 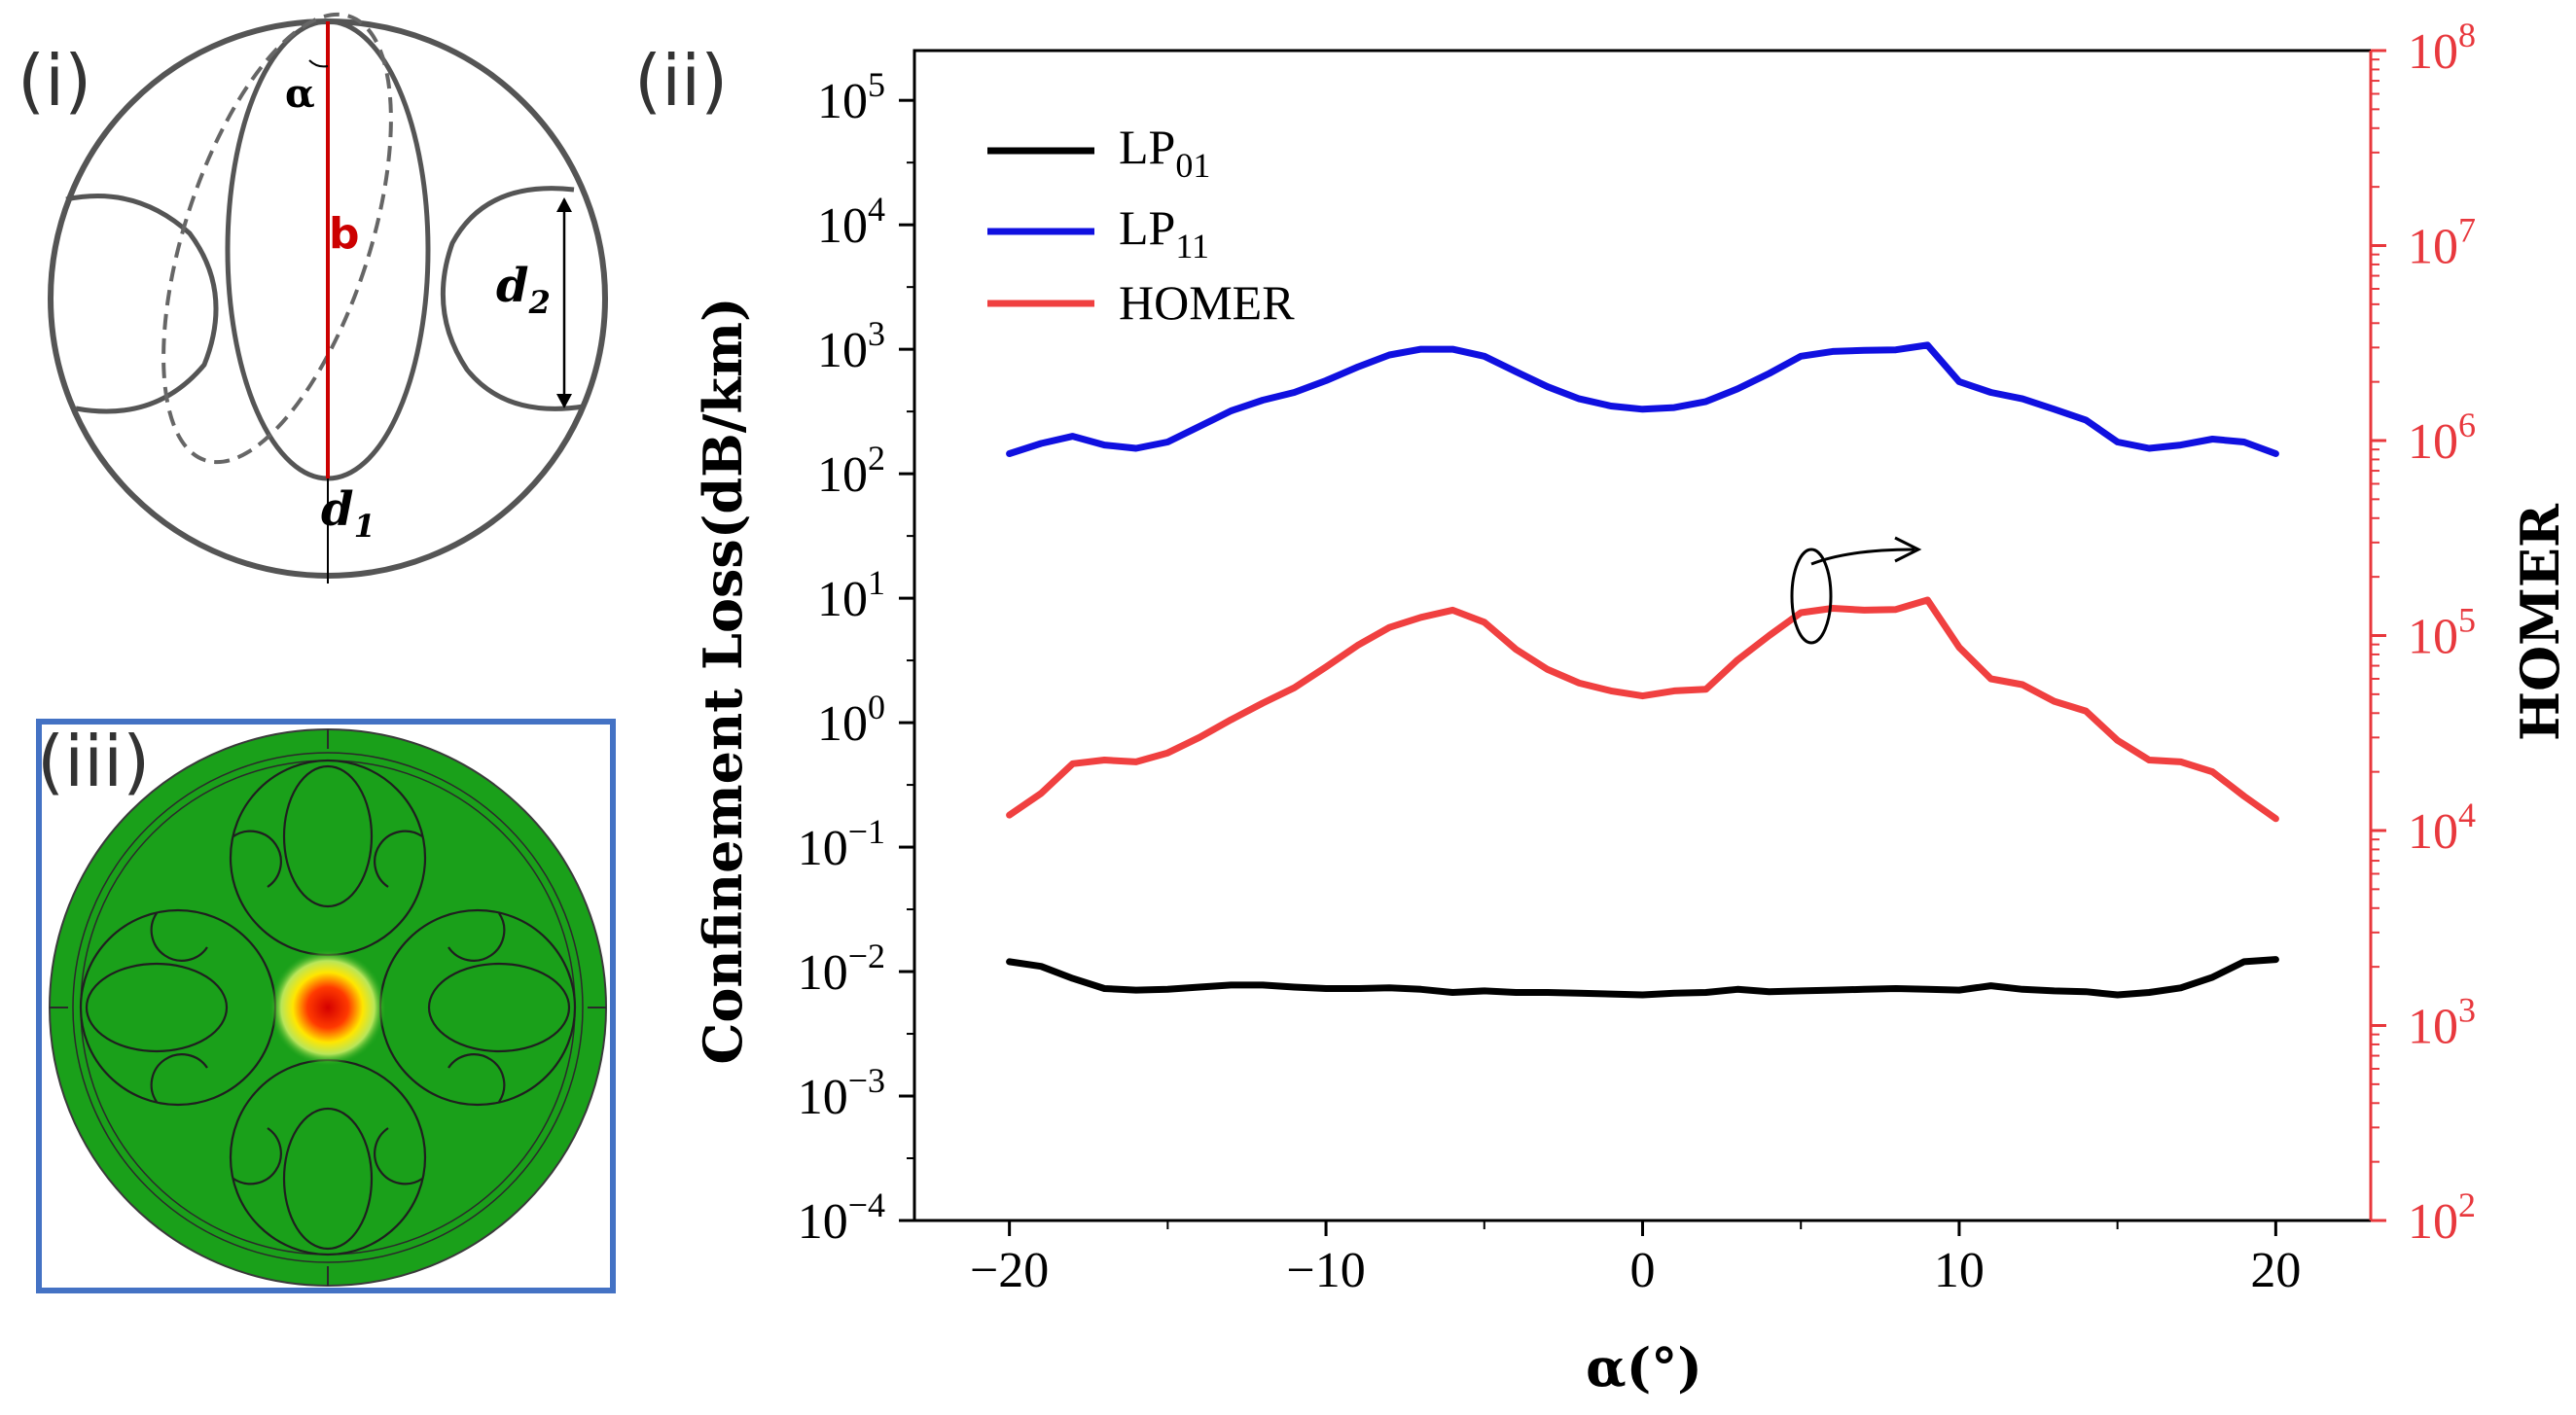 I want to click on x-tick-label: 10, so click(x=1959, y=1270).